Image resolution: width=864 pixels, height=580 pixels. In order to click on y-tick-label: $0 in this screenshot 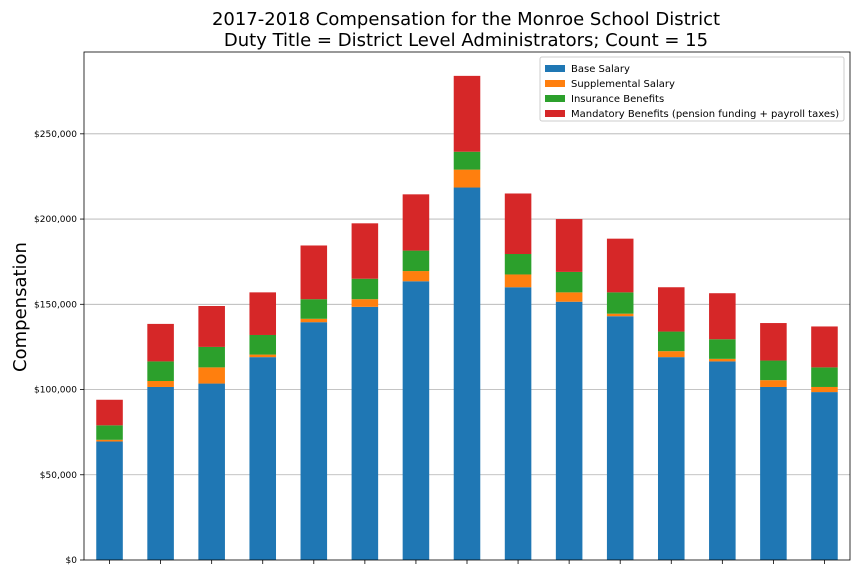, I will do `click(72, 561)`.